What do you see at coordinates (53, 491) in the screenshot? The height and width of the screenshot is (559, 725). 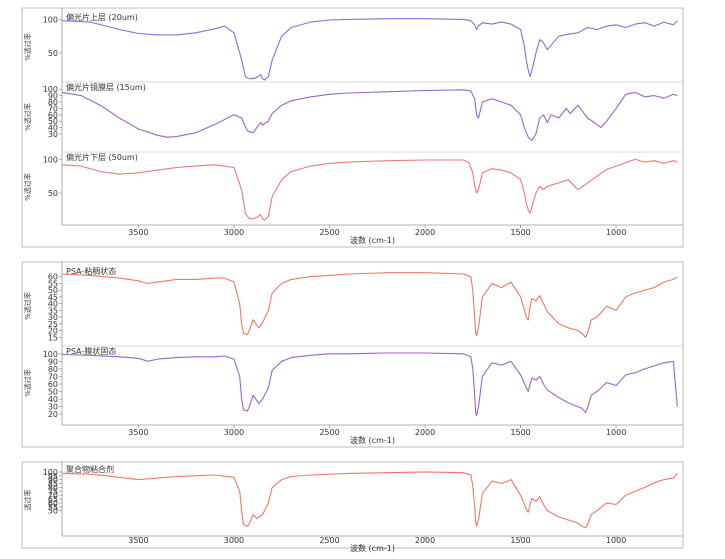 I see `y-tick-label: 75` at bounding box center [53, 491].